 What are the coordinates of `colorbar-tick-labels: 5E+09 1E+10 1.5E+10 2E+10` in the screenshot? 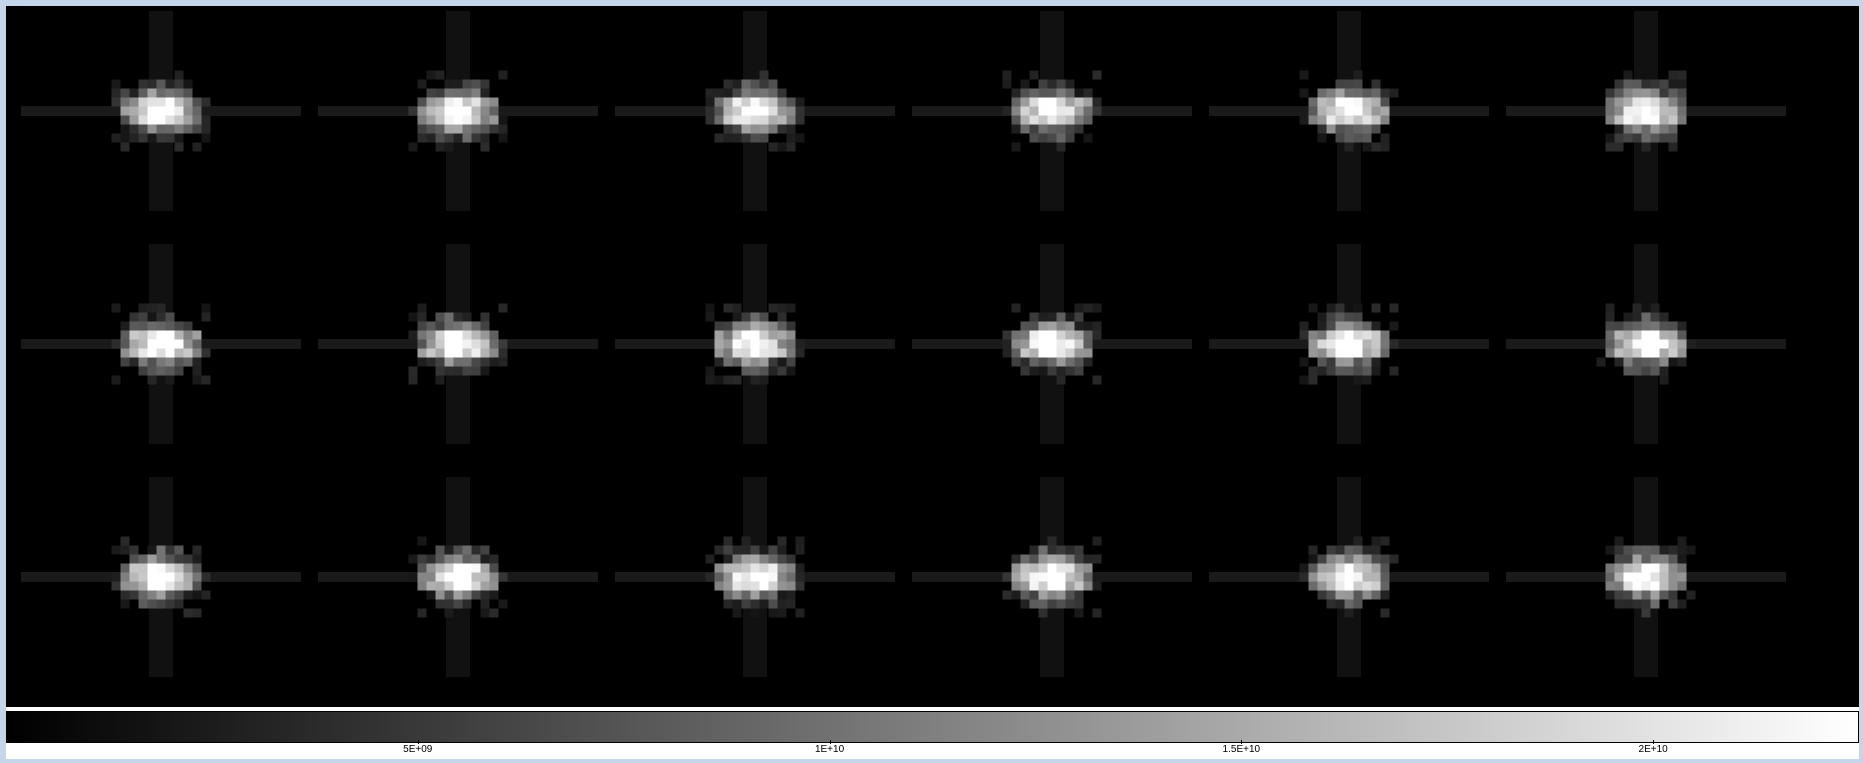 It's located at (932, 749).